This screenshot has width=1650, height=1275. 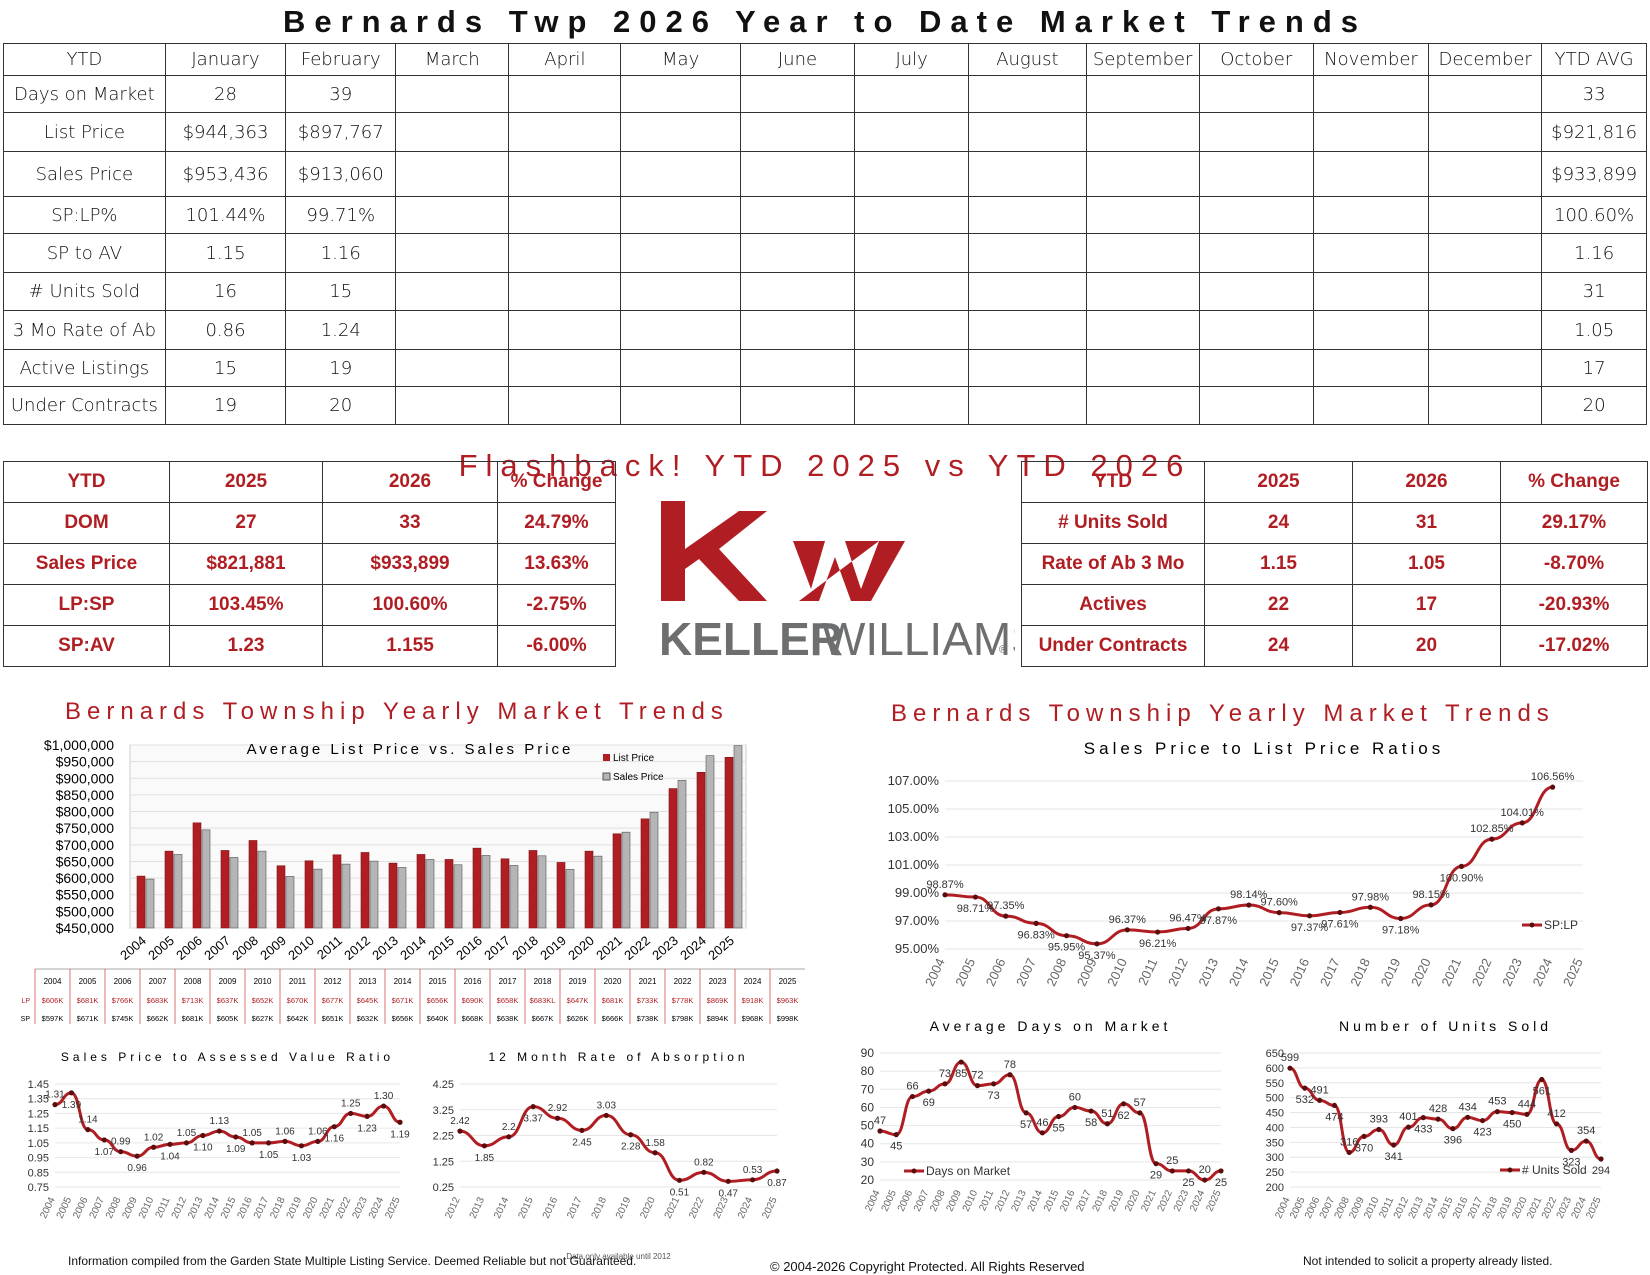 What do you see at coordinates (341, 215) in the screenshot?
I see `ytd-cell-feb: 99.71%` at bounding box center [341, 215].